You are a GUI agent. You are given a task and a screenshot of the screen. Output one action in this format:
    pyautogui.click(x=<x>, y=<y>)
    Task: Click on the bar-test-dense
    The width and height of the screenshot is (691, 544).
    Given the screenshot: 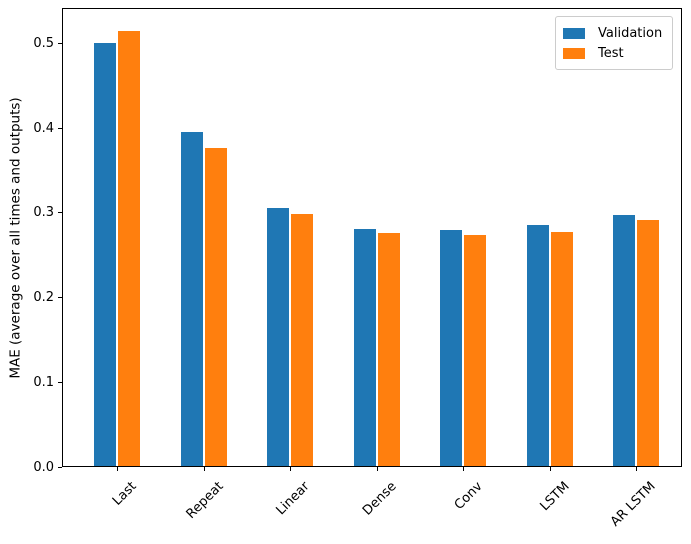 What is the action you would take?
    pyautogui.click(x=388, y=350)
    